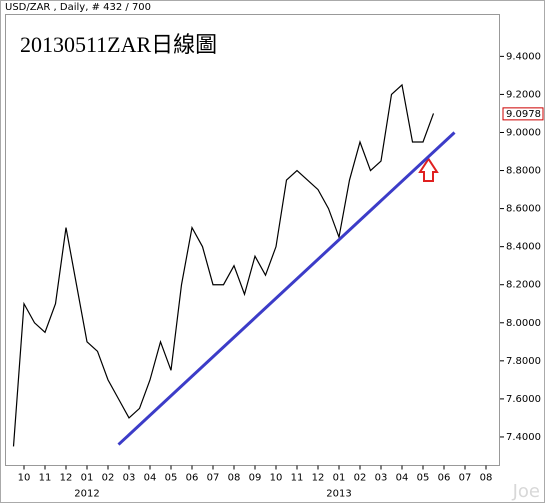  What do you see at coordinates (523, 323) in the screenshot?
I see `y-tick-label: 8.0000` at bounding box center [523, 323].